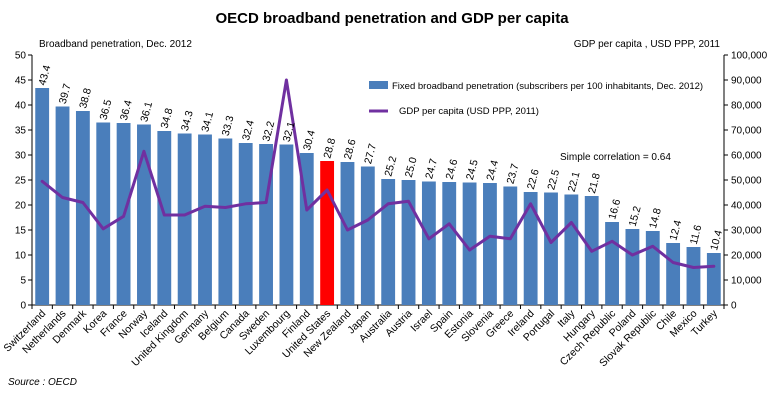 The height and width of the screenshot is (409, 784). What do you see at coordinates (492, 170) in the screenshot?
I see `data-label: 24.4` at bounding box center [492, 170].